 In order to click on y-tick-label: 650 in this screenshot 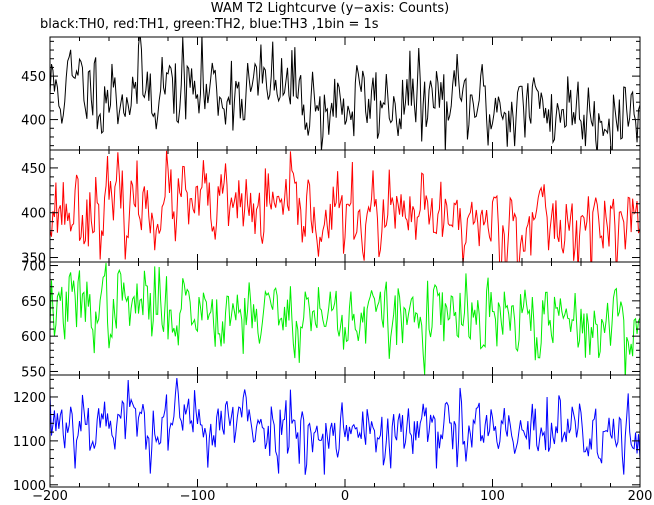, I will do `click(33, 302)`.